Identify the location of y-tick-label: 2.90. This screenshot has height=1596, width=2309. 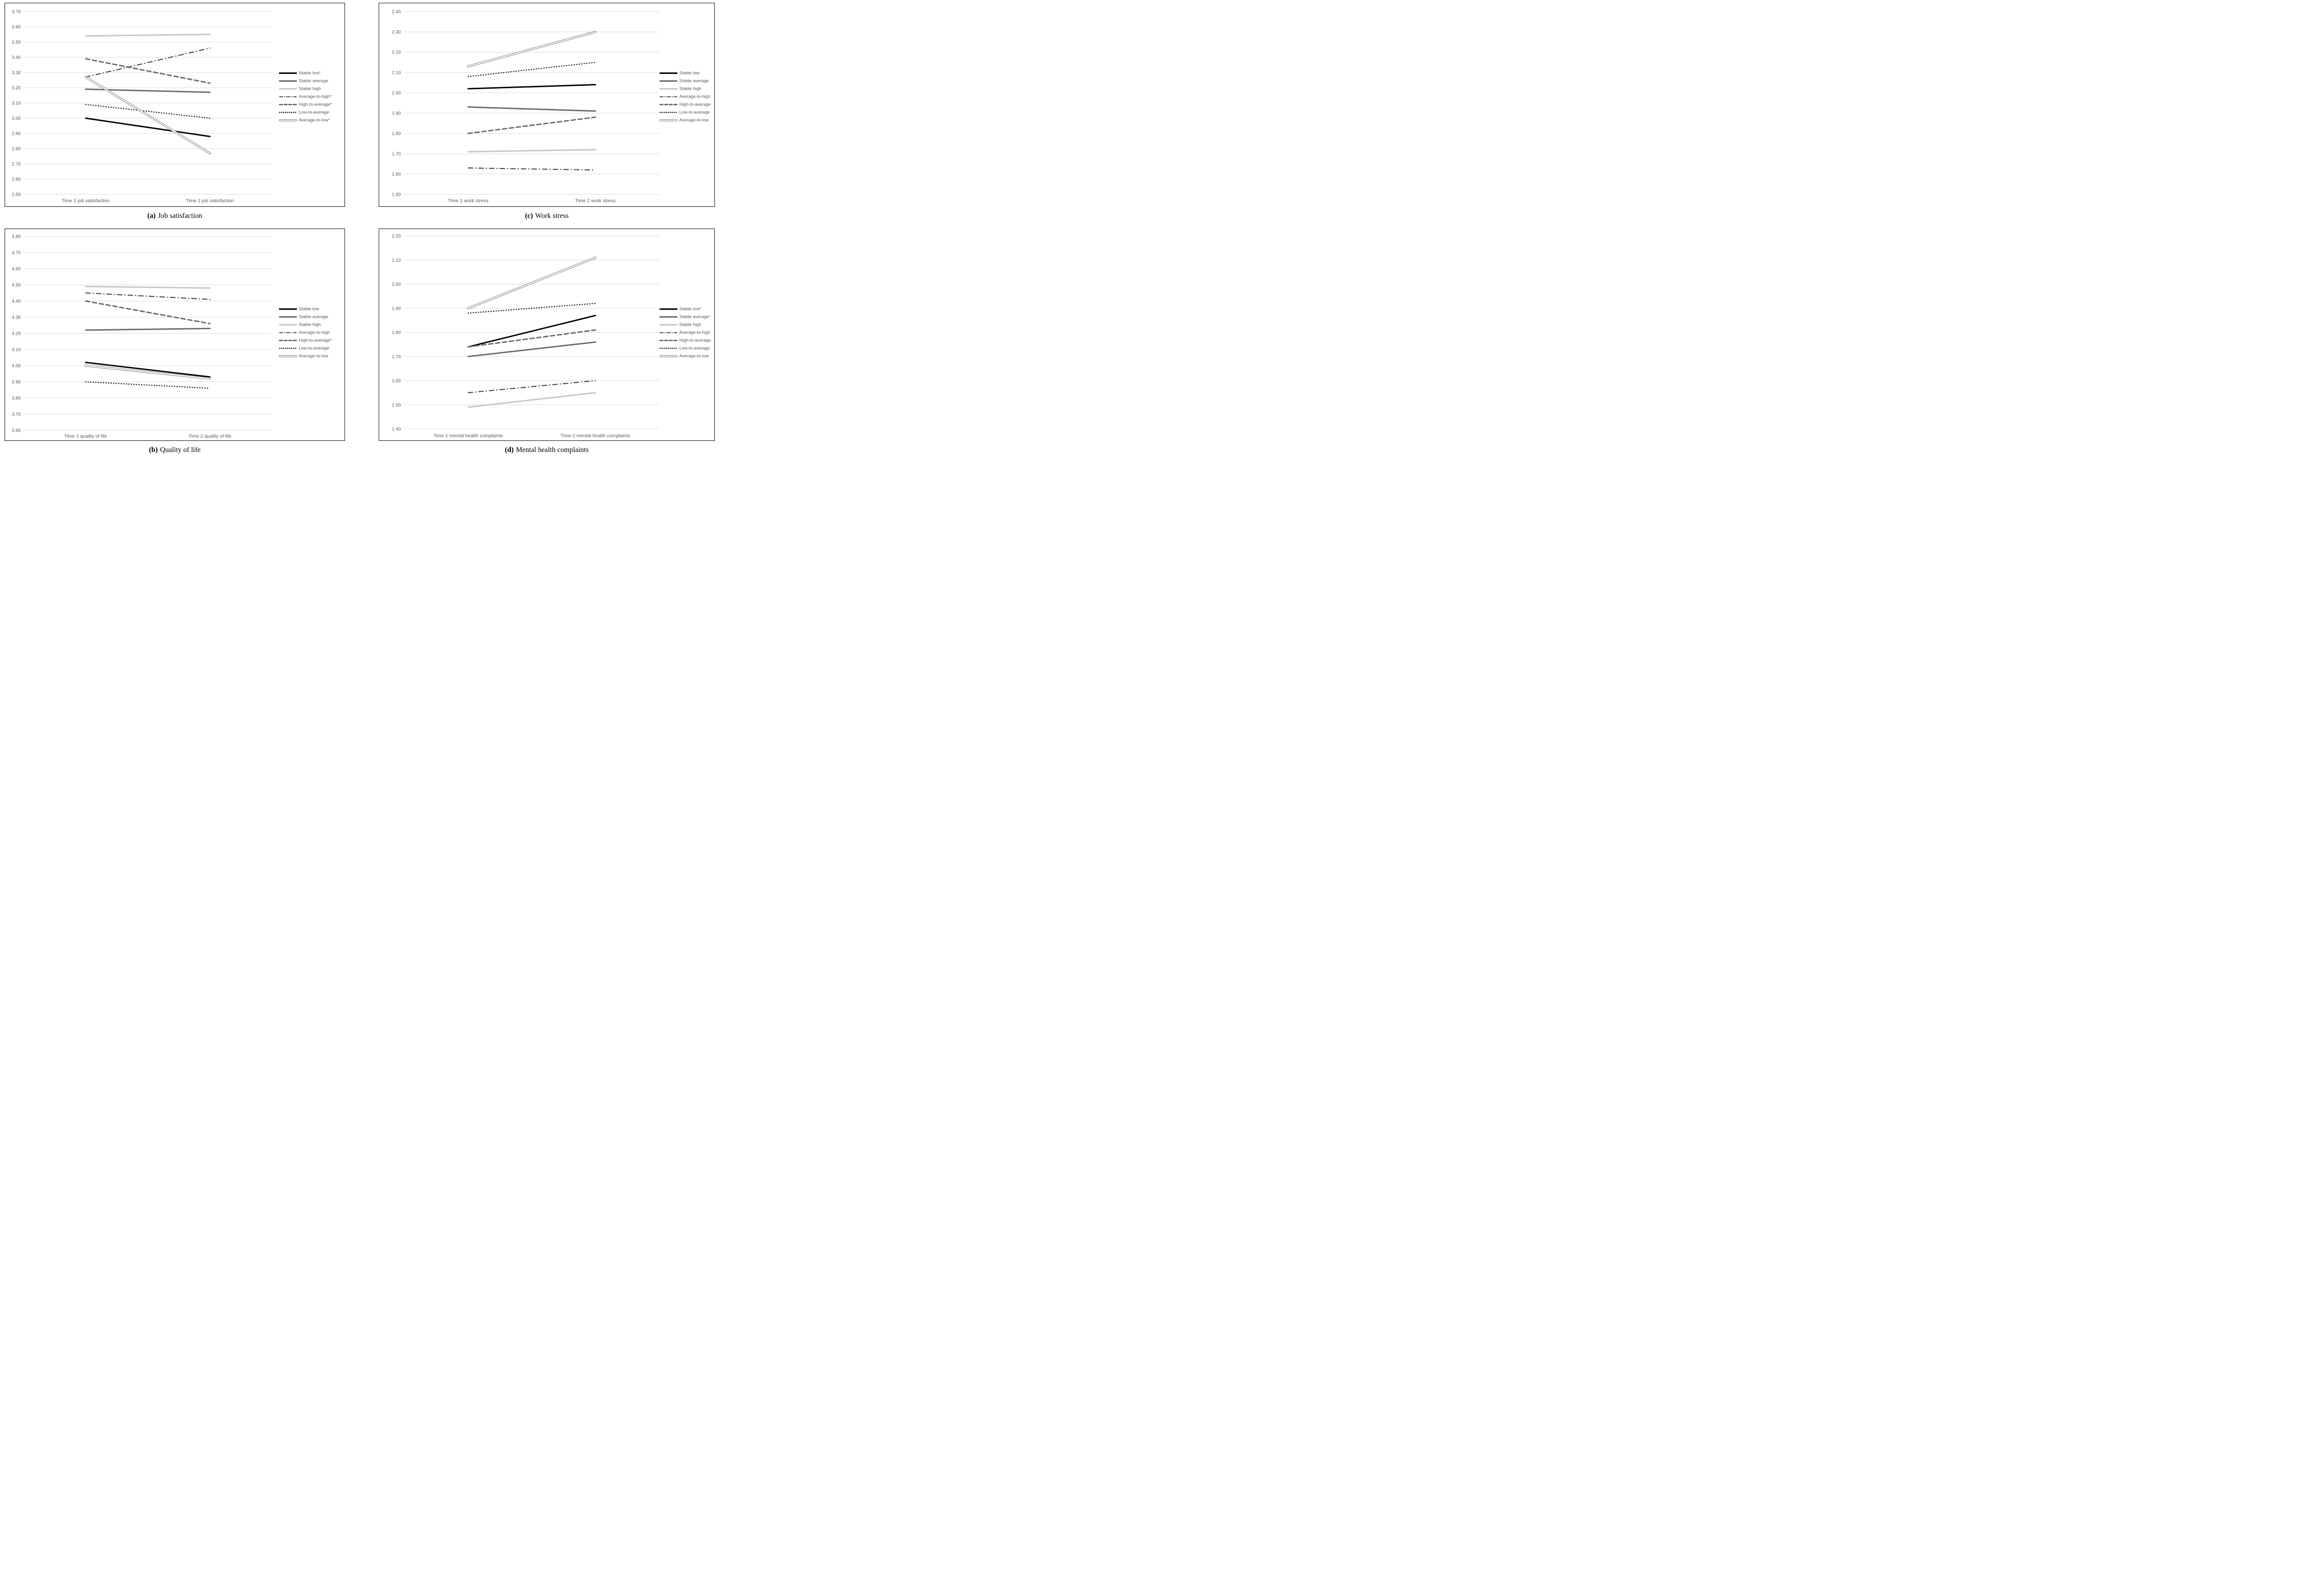
(16, 134).